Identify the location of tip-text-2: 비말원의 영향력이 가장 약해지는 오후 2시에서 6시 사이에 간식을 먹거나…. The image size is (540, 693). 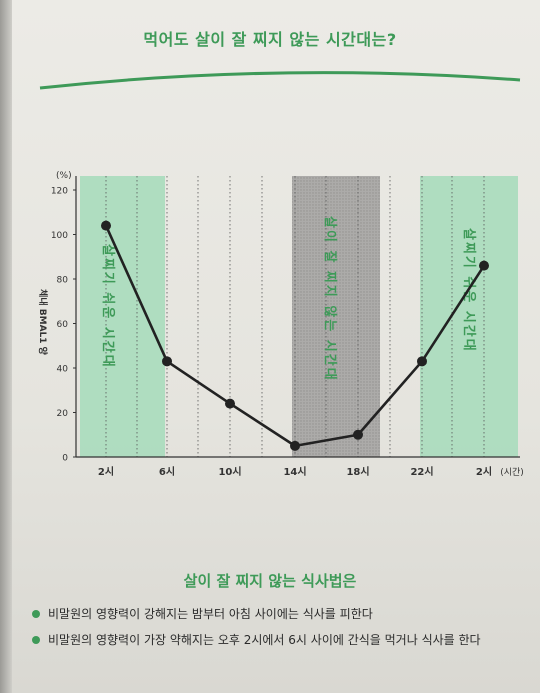
(264, 640).